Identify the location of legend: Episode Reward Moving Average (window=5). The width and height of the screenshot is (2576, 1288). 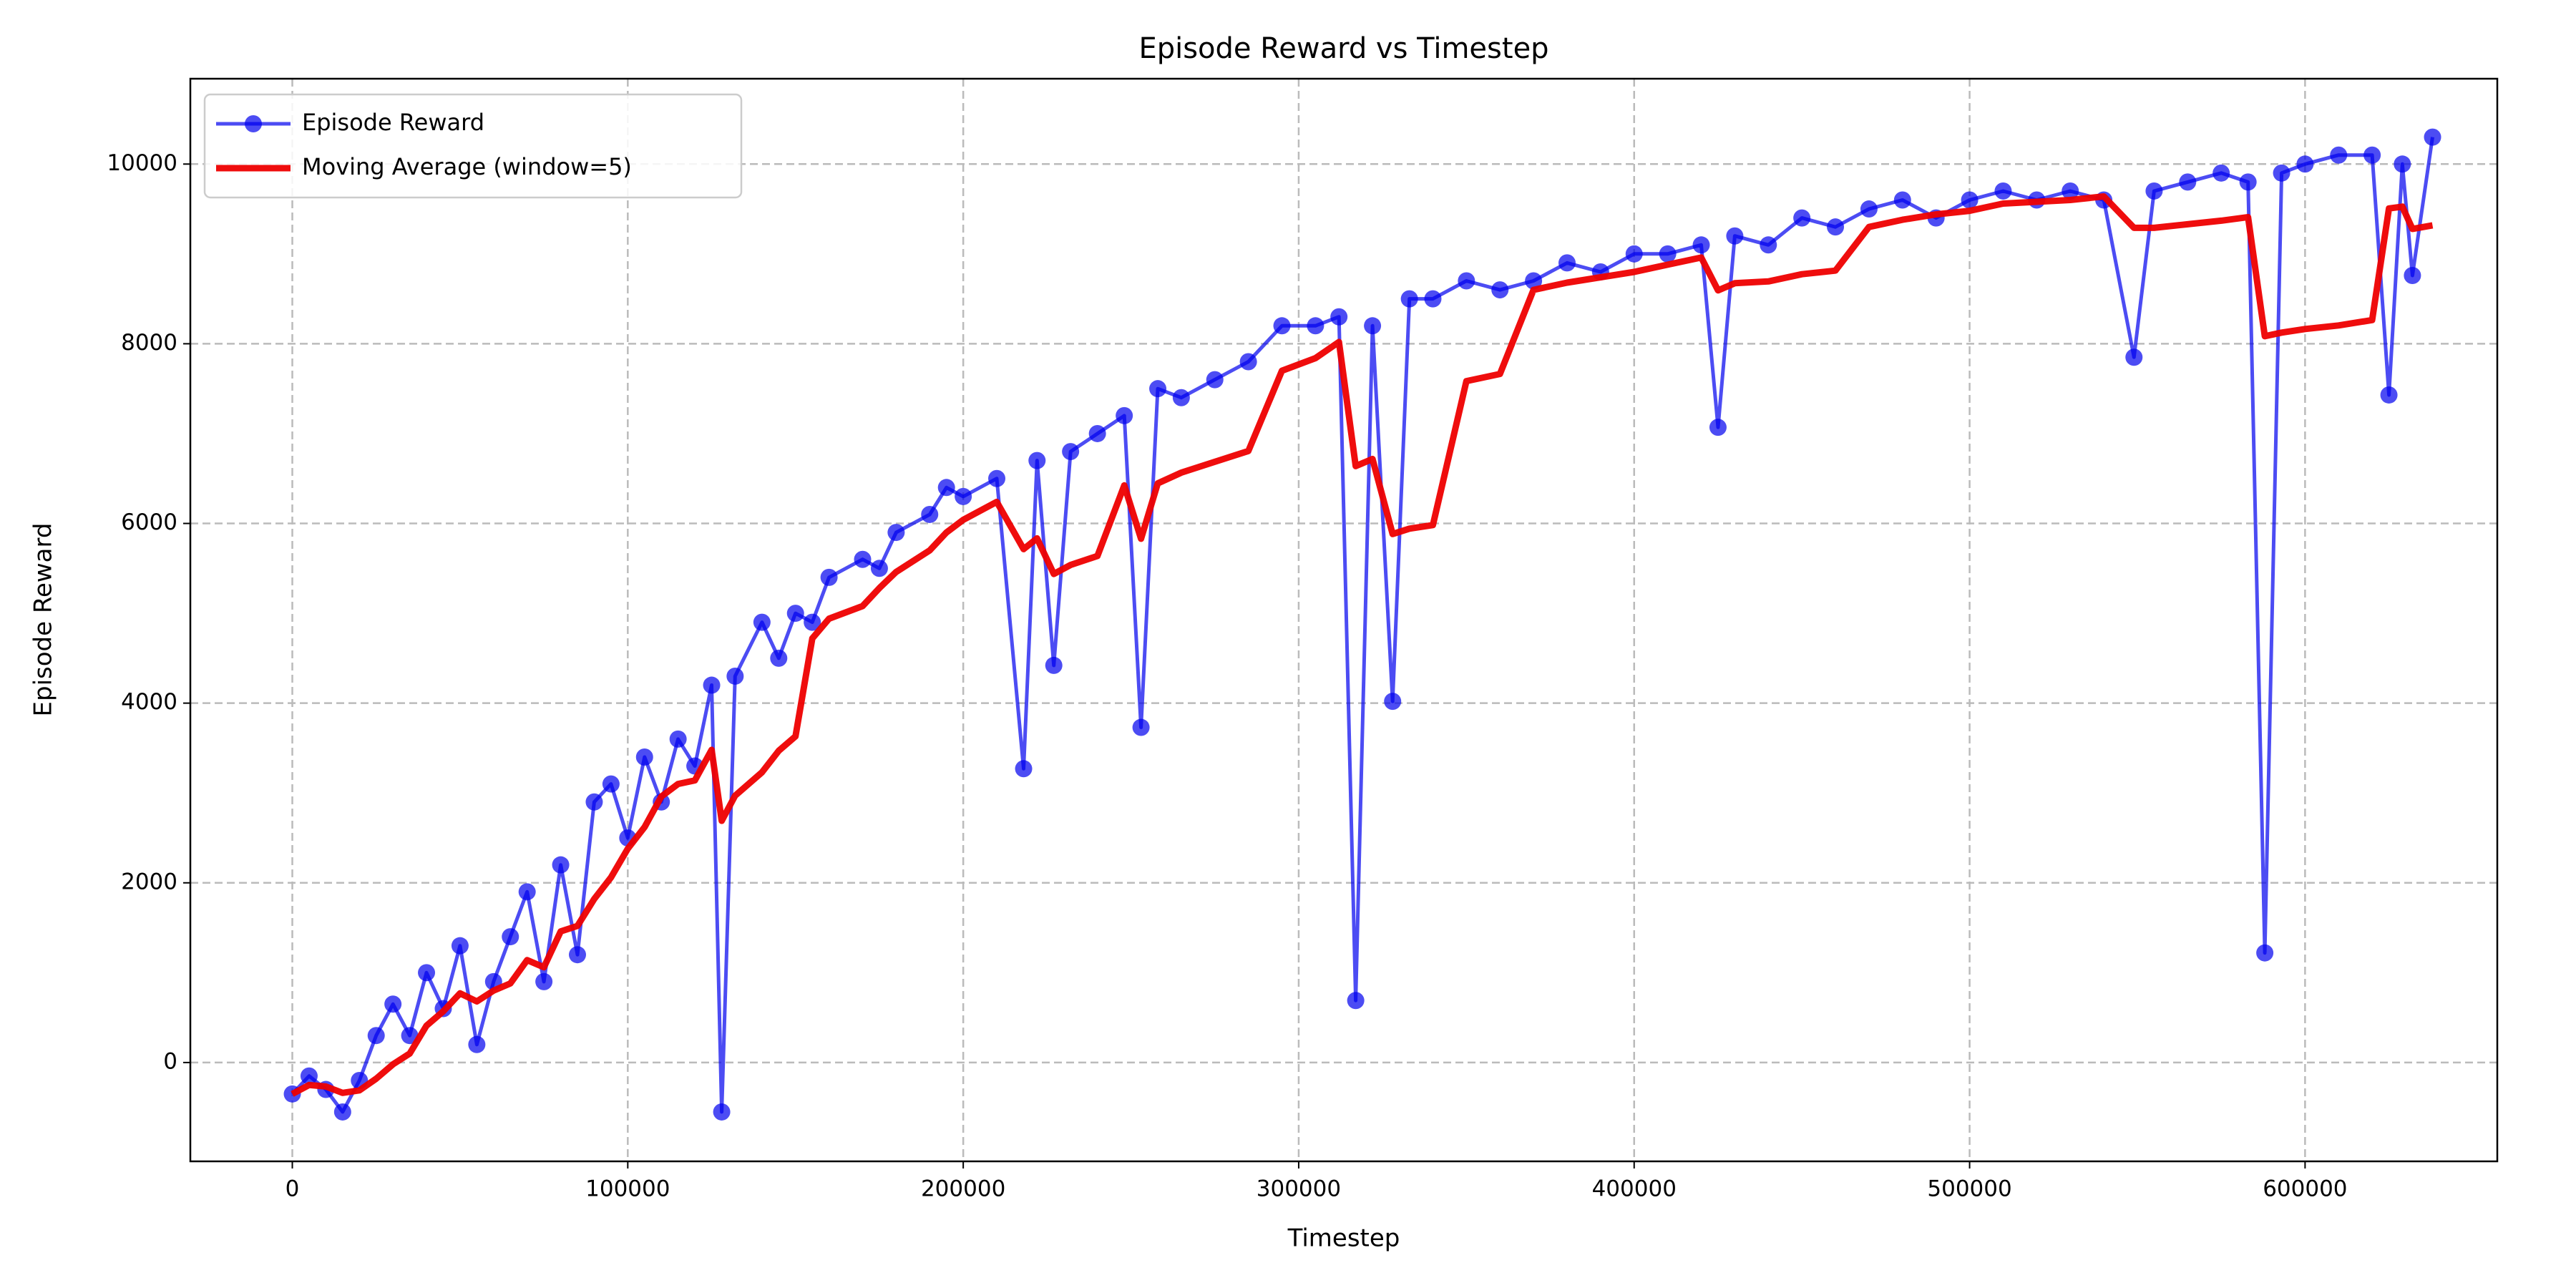
(473, 146).